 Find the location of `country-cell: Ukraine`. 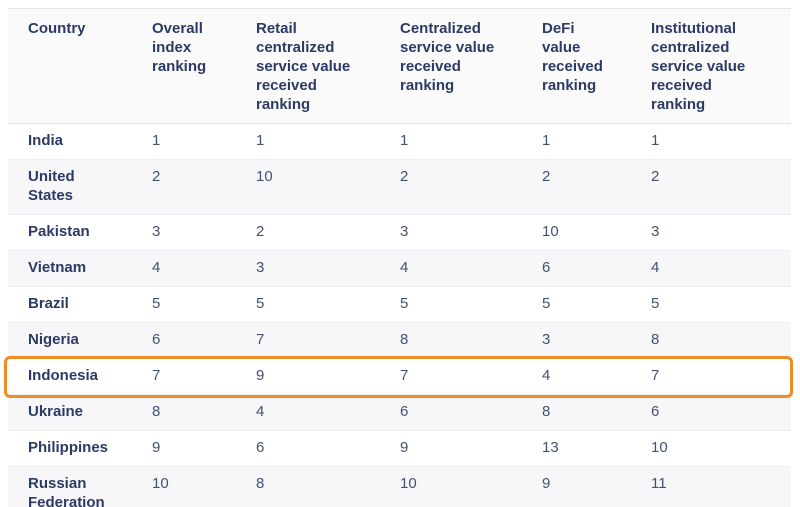

country-cell: Ukraine is located at coordinates (70, 412).